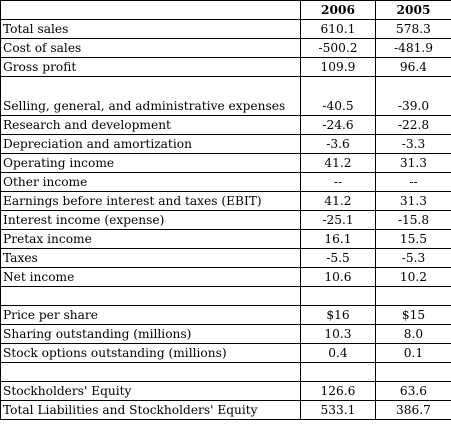  I want to click on row-label: Operating income, so click(150, 163).